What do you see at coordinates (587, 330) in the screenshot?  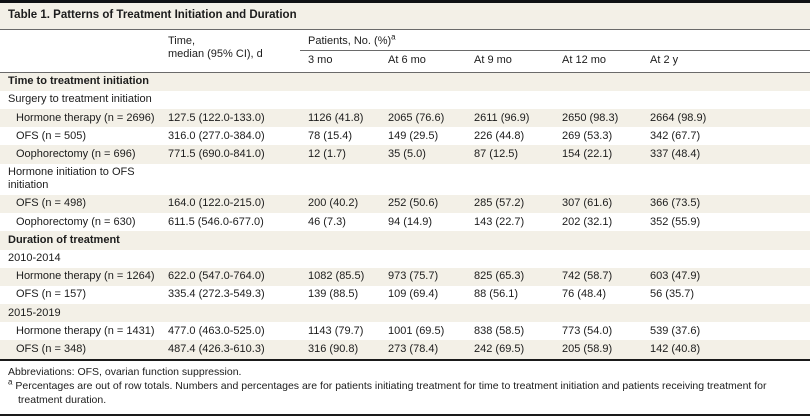 I see `value-cell: 773 (54.0)` at bounding box center [587, 330].